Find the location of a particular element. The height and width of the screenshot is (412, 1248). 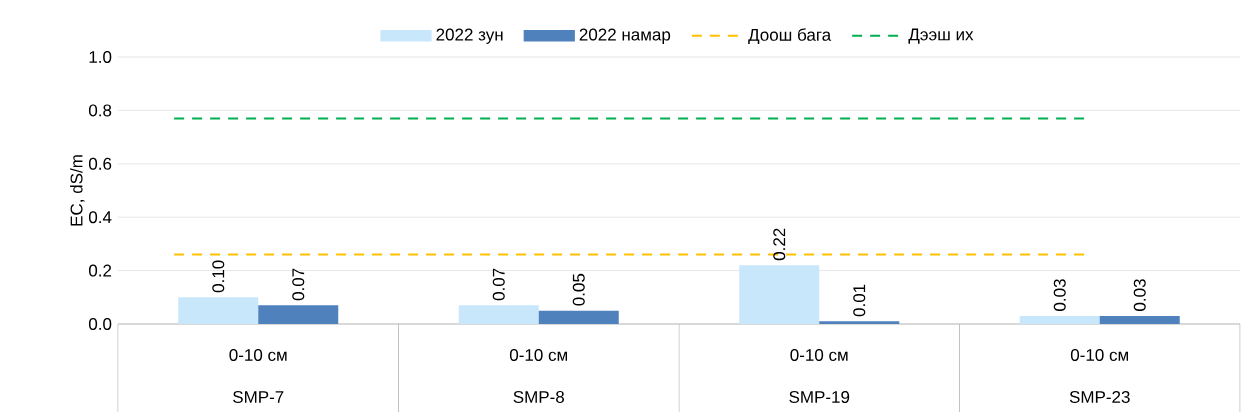

x-tick-label: SMP-8 is located at coordinates (538, 396).